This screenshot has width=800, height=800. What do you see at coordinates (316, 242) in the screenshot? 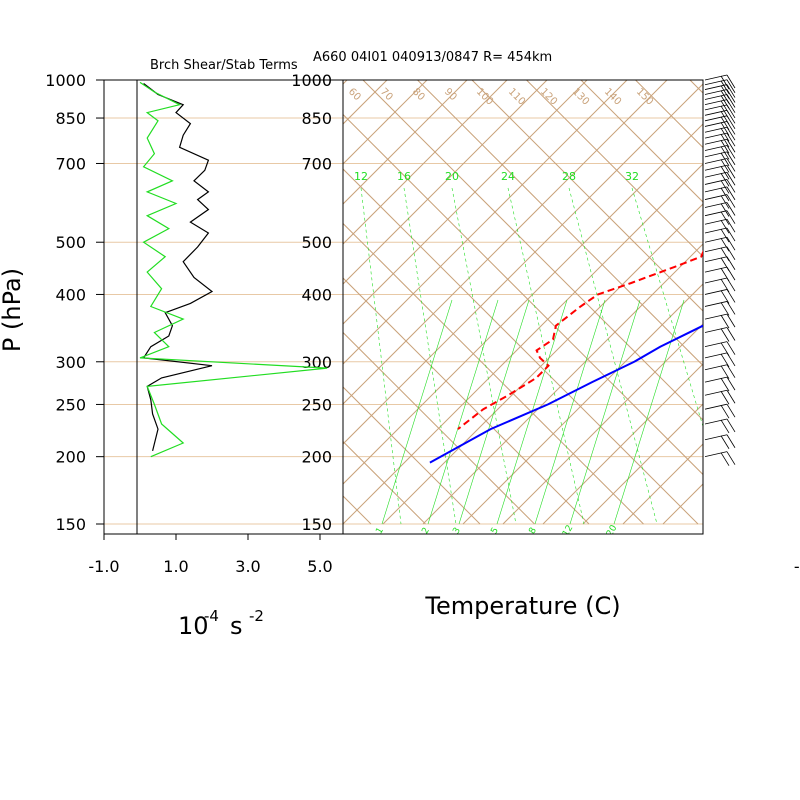
I see `pressure-tick-label-center: 500` at bounding box center [316, 242].